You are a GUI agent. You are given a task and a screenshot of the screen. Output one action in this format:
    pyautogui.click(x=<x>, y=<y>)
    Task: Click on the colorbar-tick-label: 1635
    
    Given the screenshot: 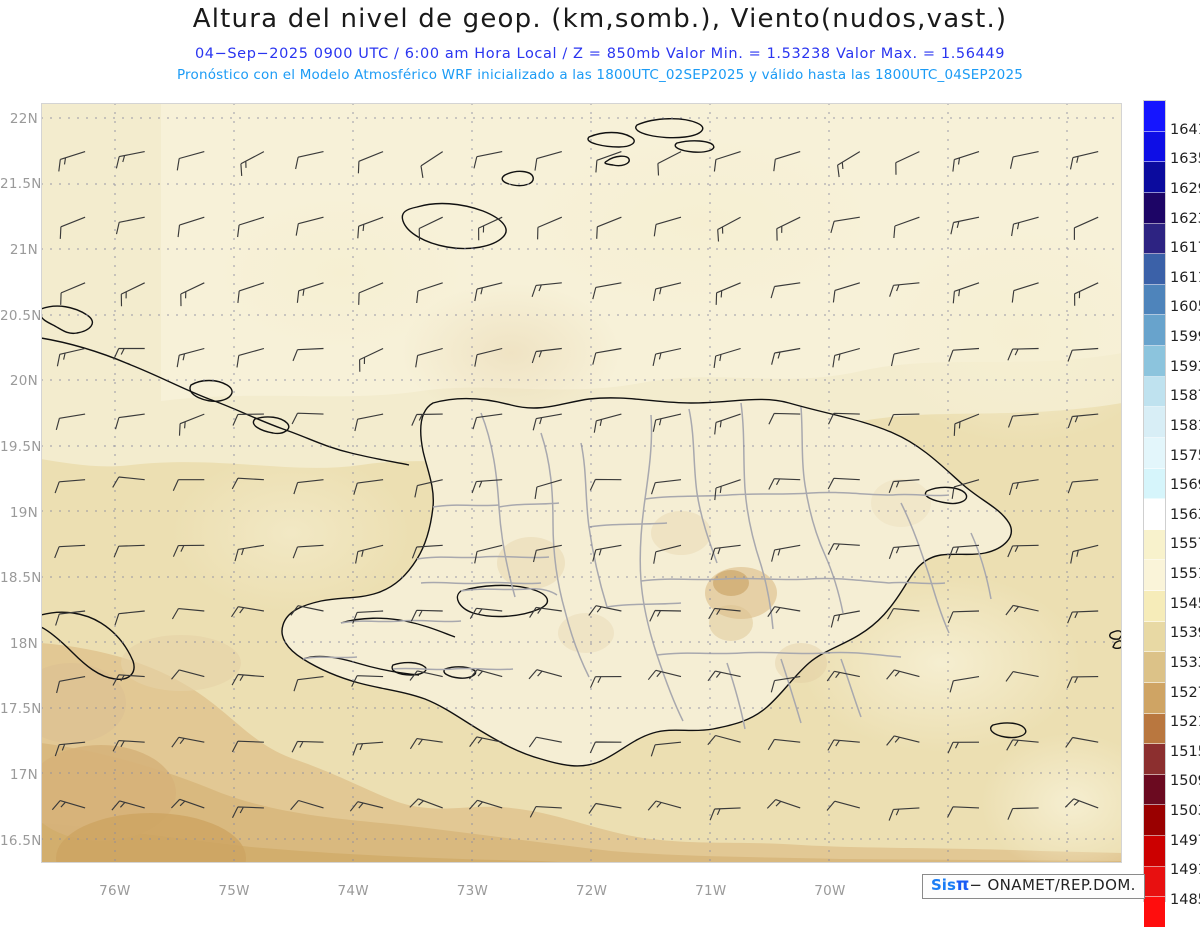 What is the action you would take?
    pyautogui.click(x=1185, y=159)
    